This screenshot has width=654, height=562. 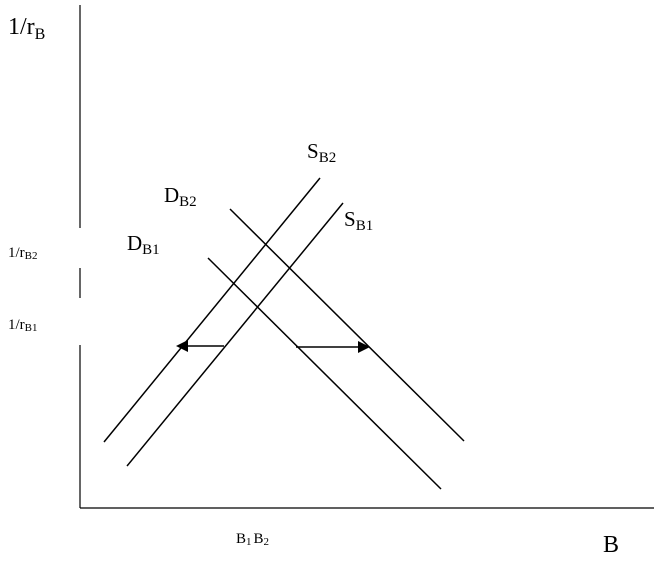 What do you see at coordinates (26, 28) in the screenshot?
I see `y-axis-label: 1/rB` at bounding box center [26, 28].